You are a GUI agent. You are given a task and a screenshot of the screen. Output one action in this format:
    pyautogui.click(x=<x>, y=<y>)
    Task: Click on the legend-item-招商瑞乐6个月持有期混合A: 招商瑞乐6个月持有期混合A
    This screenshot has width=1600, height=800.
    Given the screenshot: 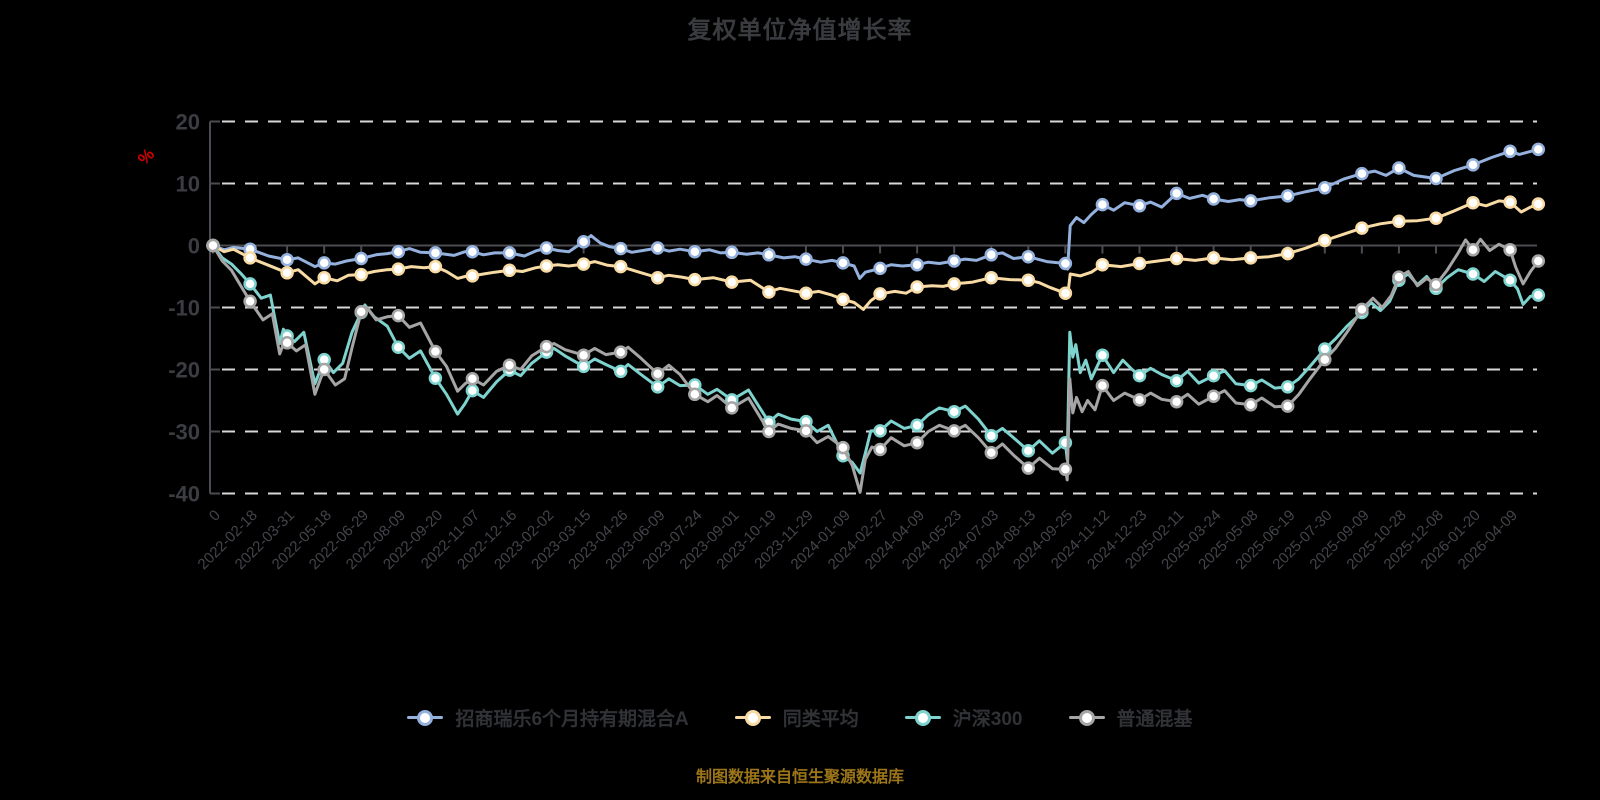 What is the action you would take?
    pyautogui.click(x=548, y=717)
    